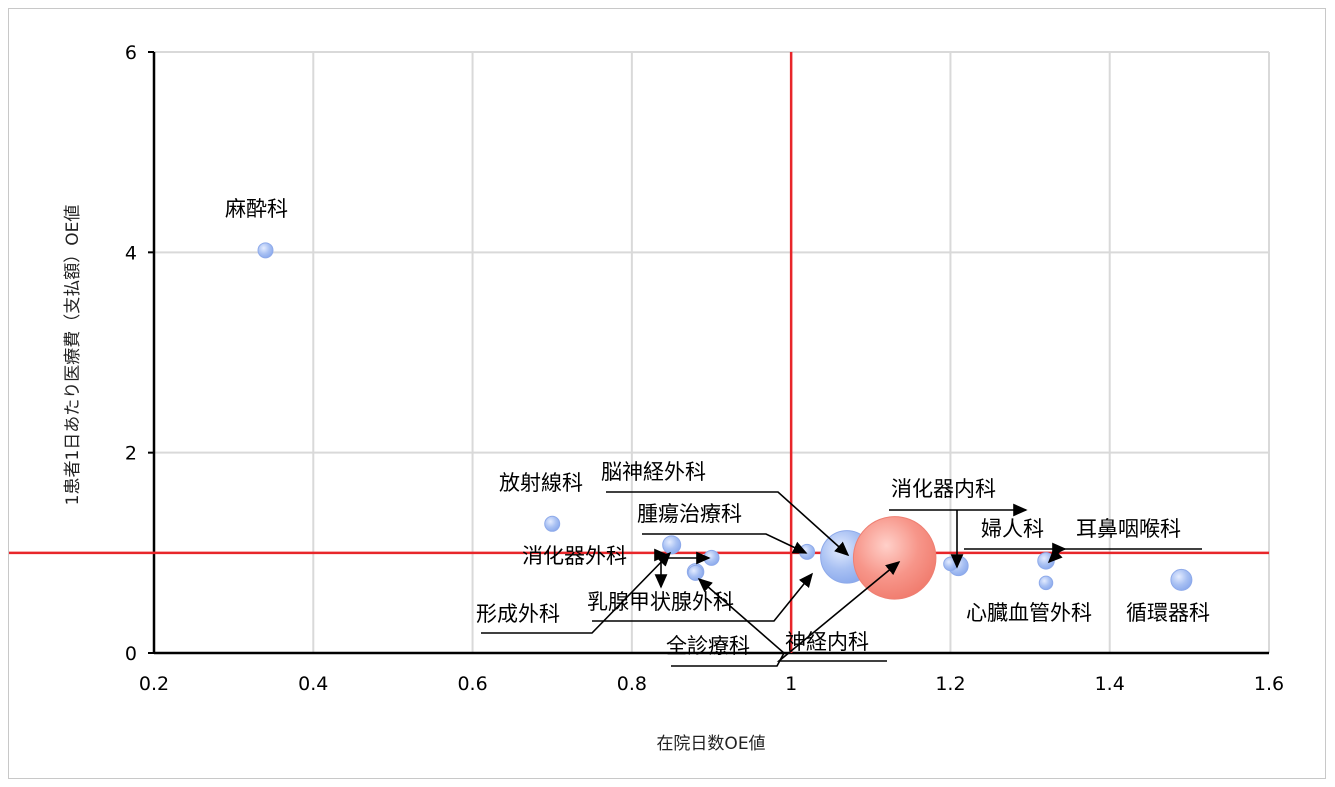 The width and height of the screenshot is (1335, 787). What do you see at coordinates (950, 684) in the screenshot?
I see `x-tick-label: 1.2` at bounding box center [950, 684].